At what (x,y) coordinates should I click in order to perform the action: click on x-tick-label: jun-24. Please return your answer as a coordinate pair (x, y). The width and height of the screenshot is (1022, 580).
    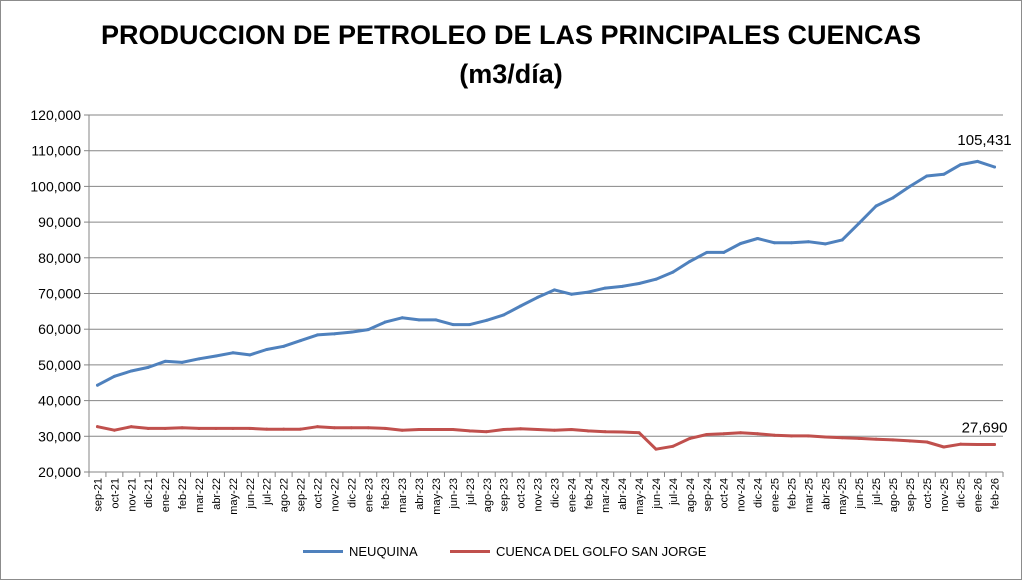
    Looking at the image, I should click on (657, 494).